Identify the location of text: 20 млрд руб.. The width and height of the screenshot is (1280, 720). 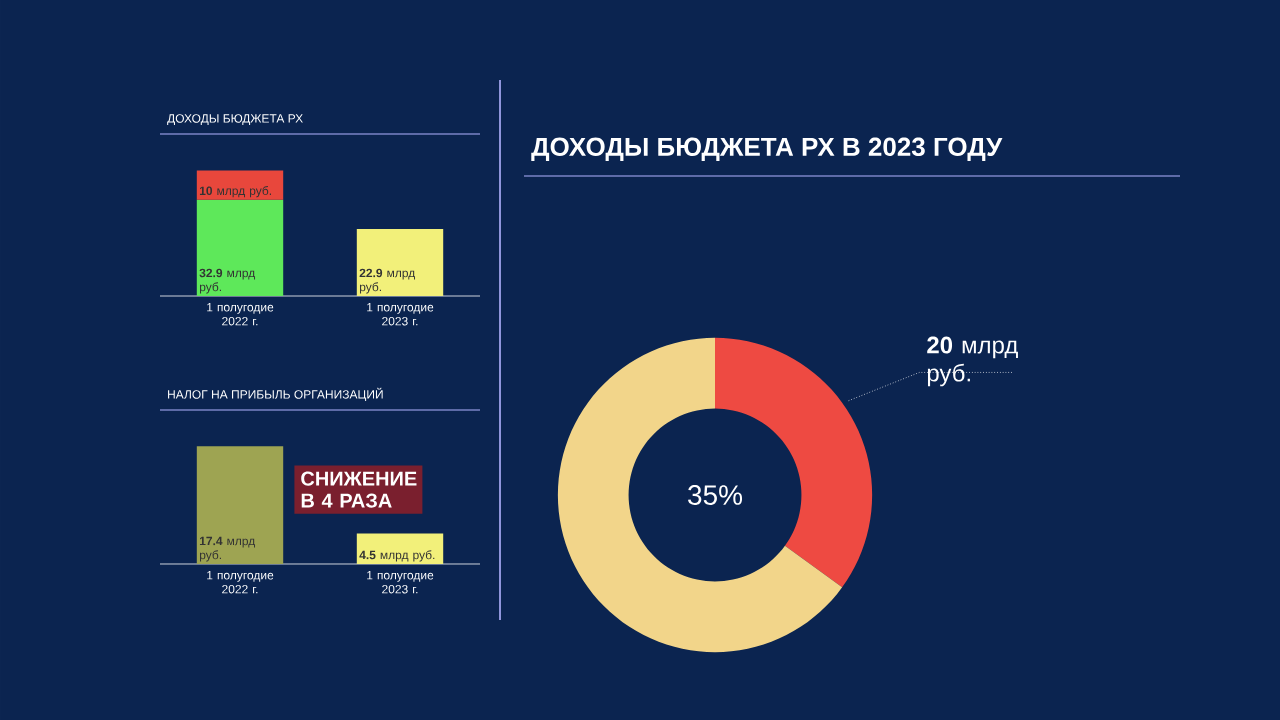
(972, 361).